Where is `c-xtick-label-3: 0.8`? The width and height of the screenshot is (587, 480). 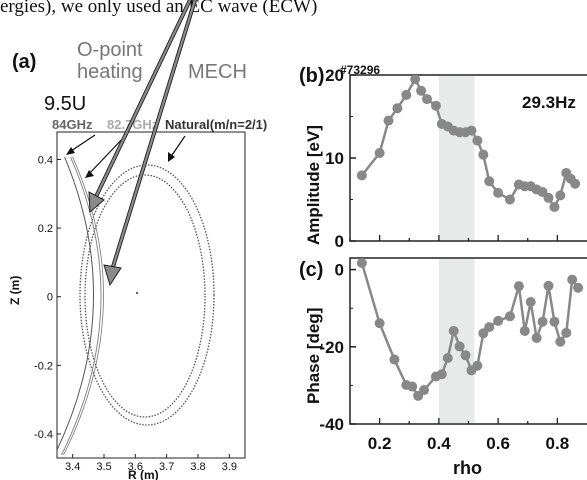
c-xtick-label-3: 0.8 is located at coordinates (558, 443).